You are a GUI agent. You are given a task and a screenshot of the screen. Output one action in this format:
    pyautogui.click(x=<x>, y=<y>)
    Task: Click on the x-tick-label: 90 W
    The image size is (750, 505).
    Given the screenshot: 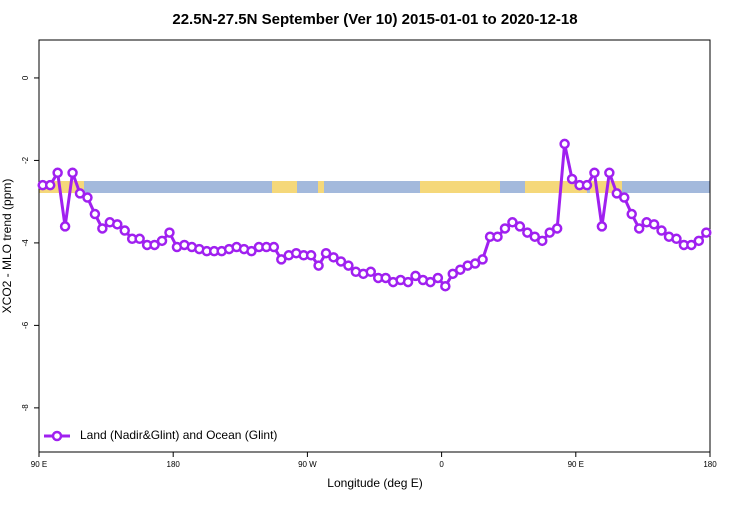 What is the action you would take?
    pyautogui.click(x=307, y=464)
    